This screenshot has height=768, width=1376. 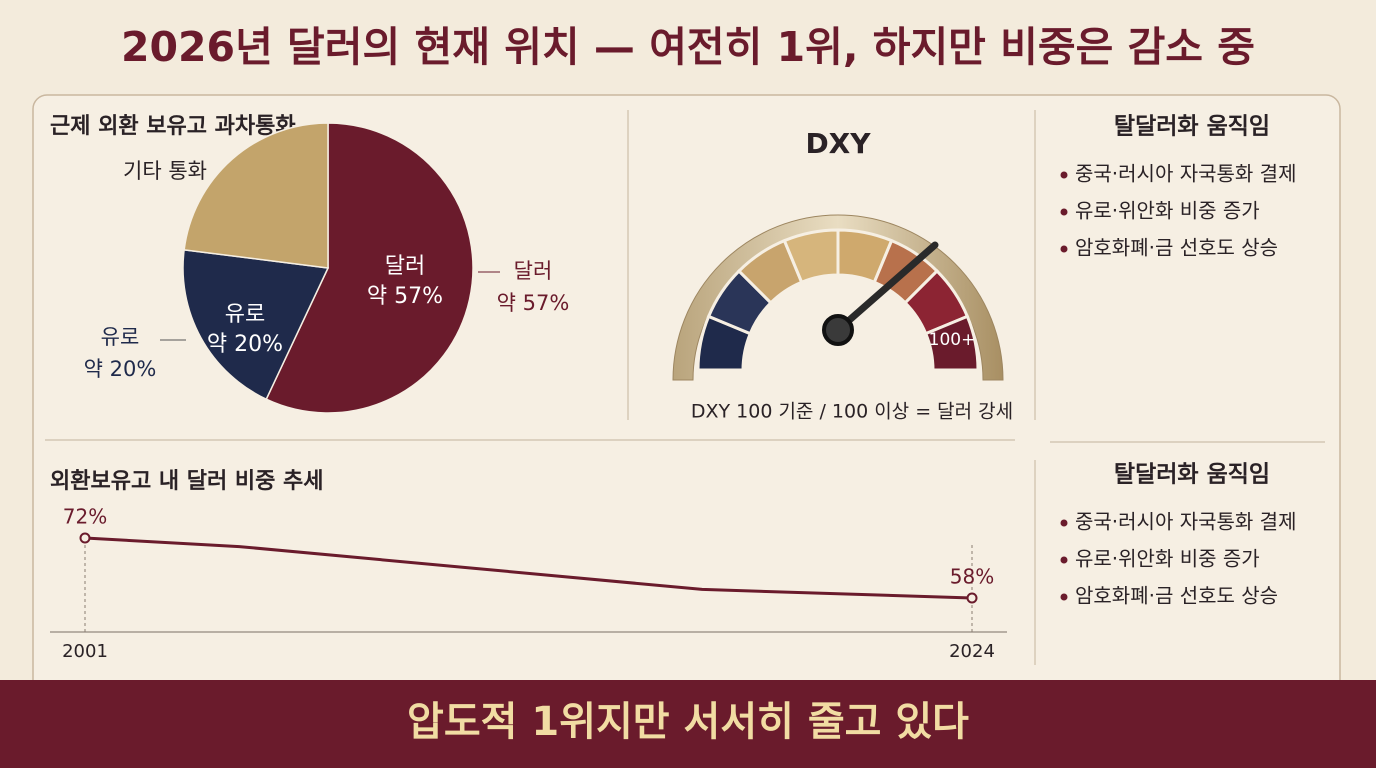 What do you see at coordinates (838, 143) in the screenshot?
I see `gauge-title: DXY` at bounding box center [838, 143].